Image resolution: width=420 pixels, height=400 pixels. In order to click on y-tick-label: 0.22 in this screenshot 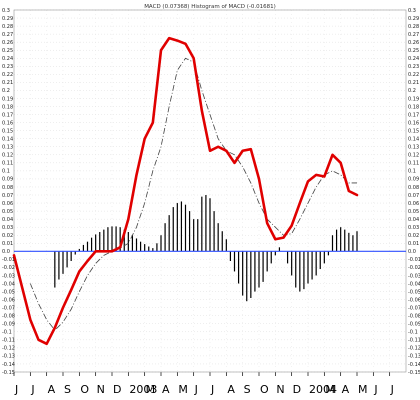, I will do `click(7, 75)`.